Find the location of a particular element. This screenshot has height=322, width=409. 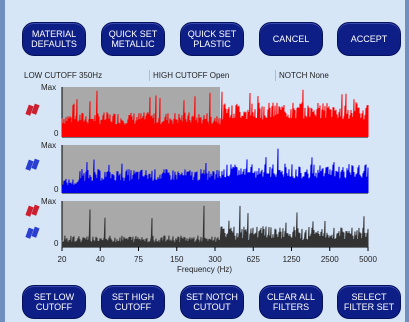

x-tick-label: 625 is located at coordinates (253, 259).